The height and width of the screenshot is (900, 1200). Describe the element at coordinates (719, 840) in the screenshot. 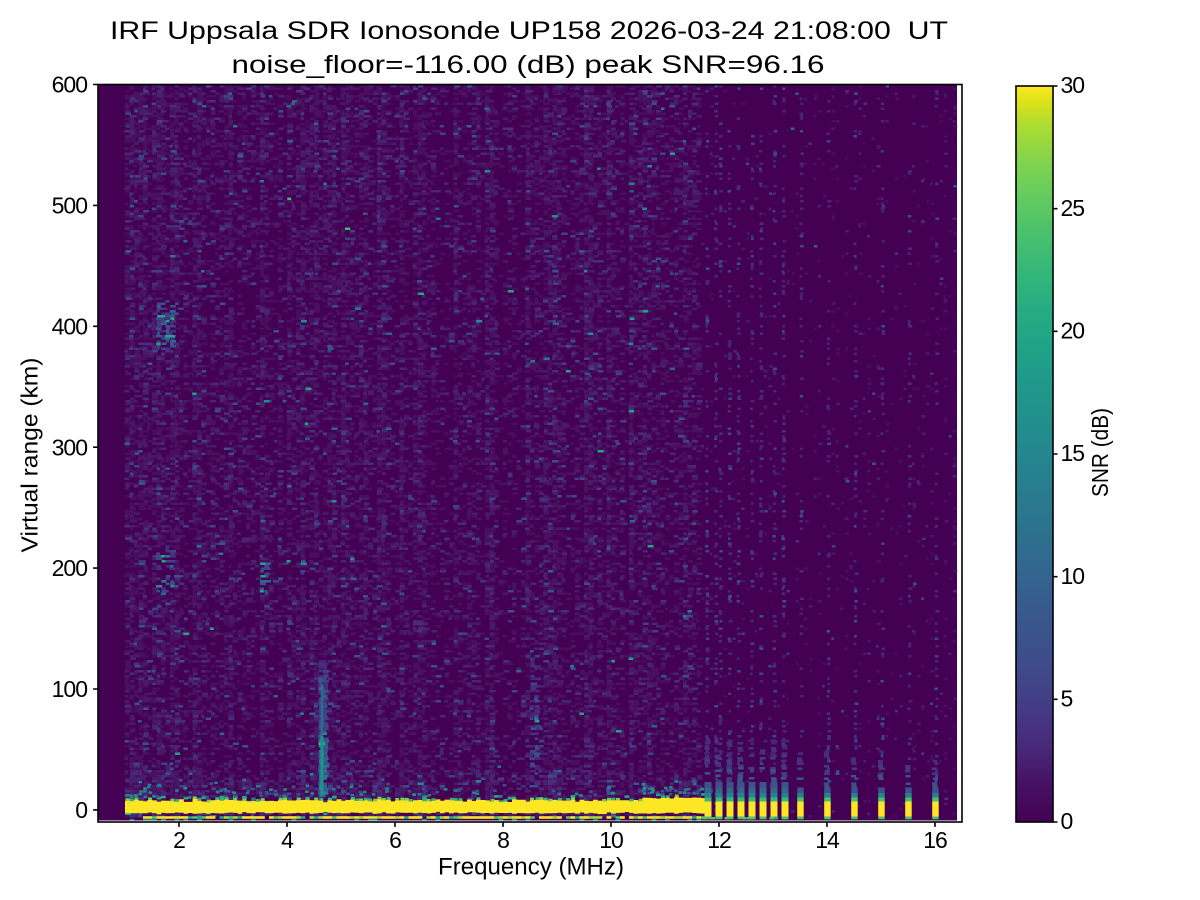

I see `svg-text: 12` at that location.